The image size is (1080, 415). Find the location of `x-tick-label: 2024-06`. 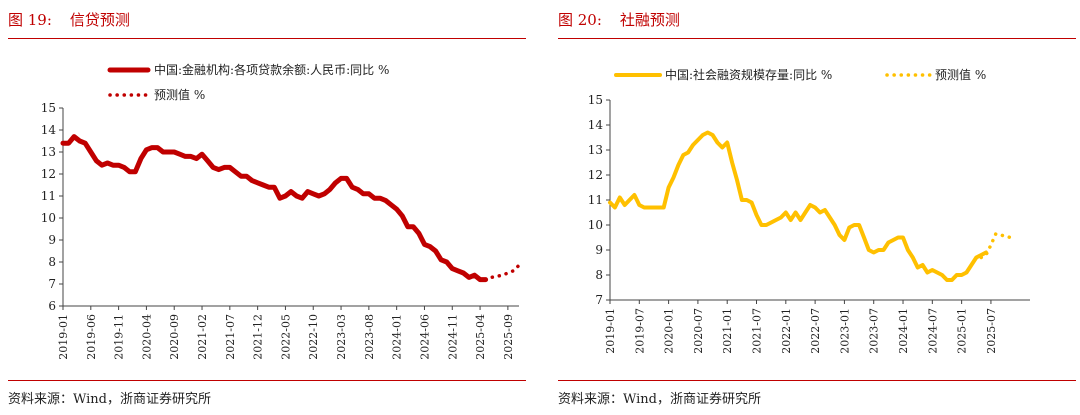

x-tick-label: 2024-06 is located at coordinates (424, 337).